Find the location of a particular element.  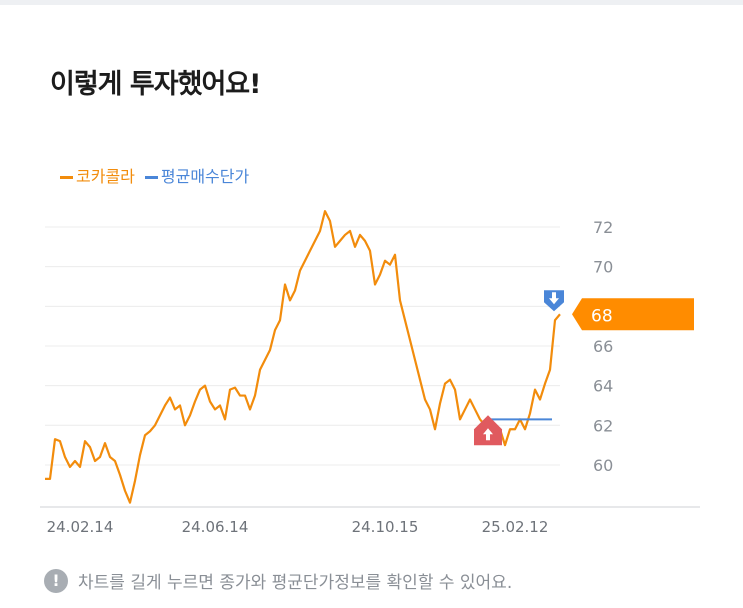

page-title: 이렇게 투자했어요! is located at coordinates (155, 84).